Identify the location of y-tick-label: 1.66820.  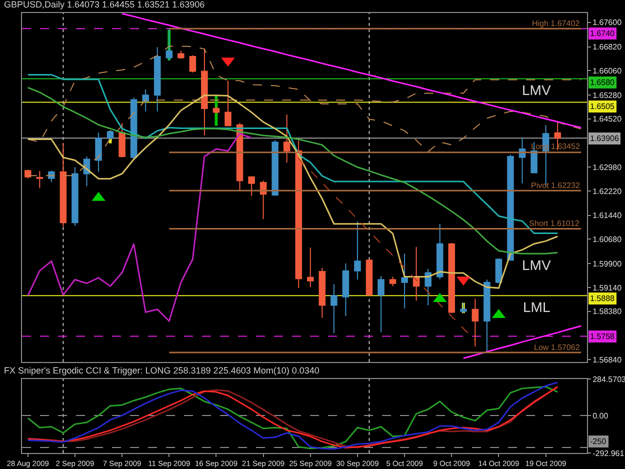
(607, 47).